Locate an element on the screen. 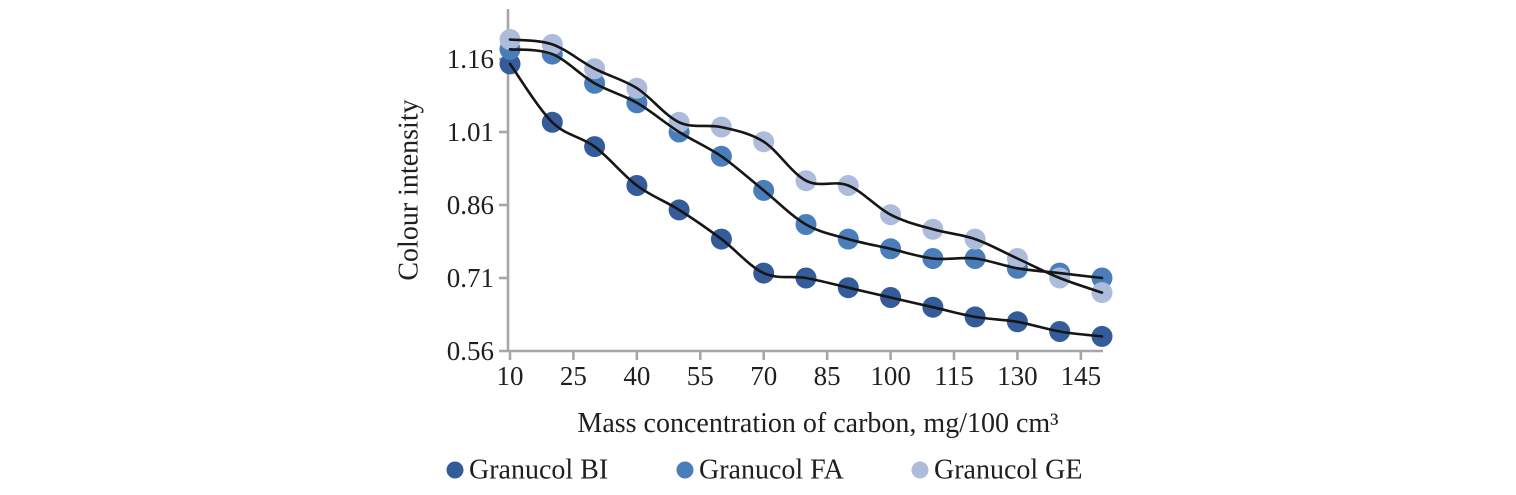 The width and height of the screenshot is (1516, 495). legend-item-granucol-bi: Granucol BI is located at coordinates (527, 470).